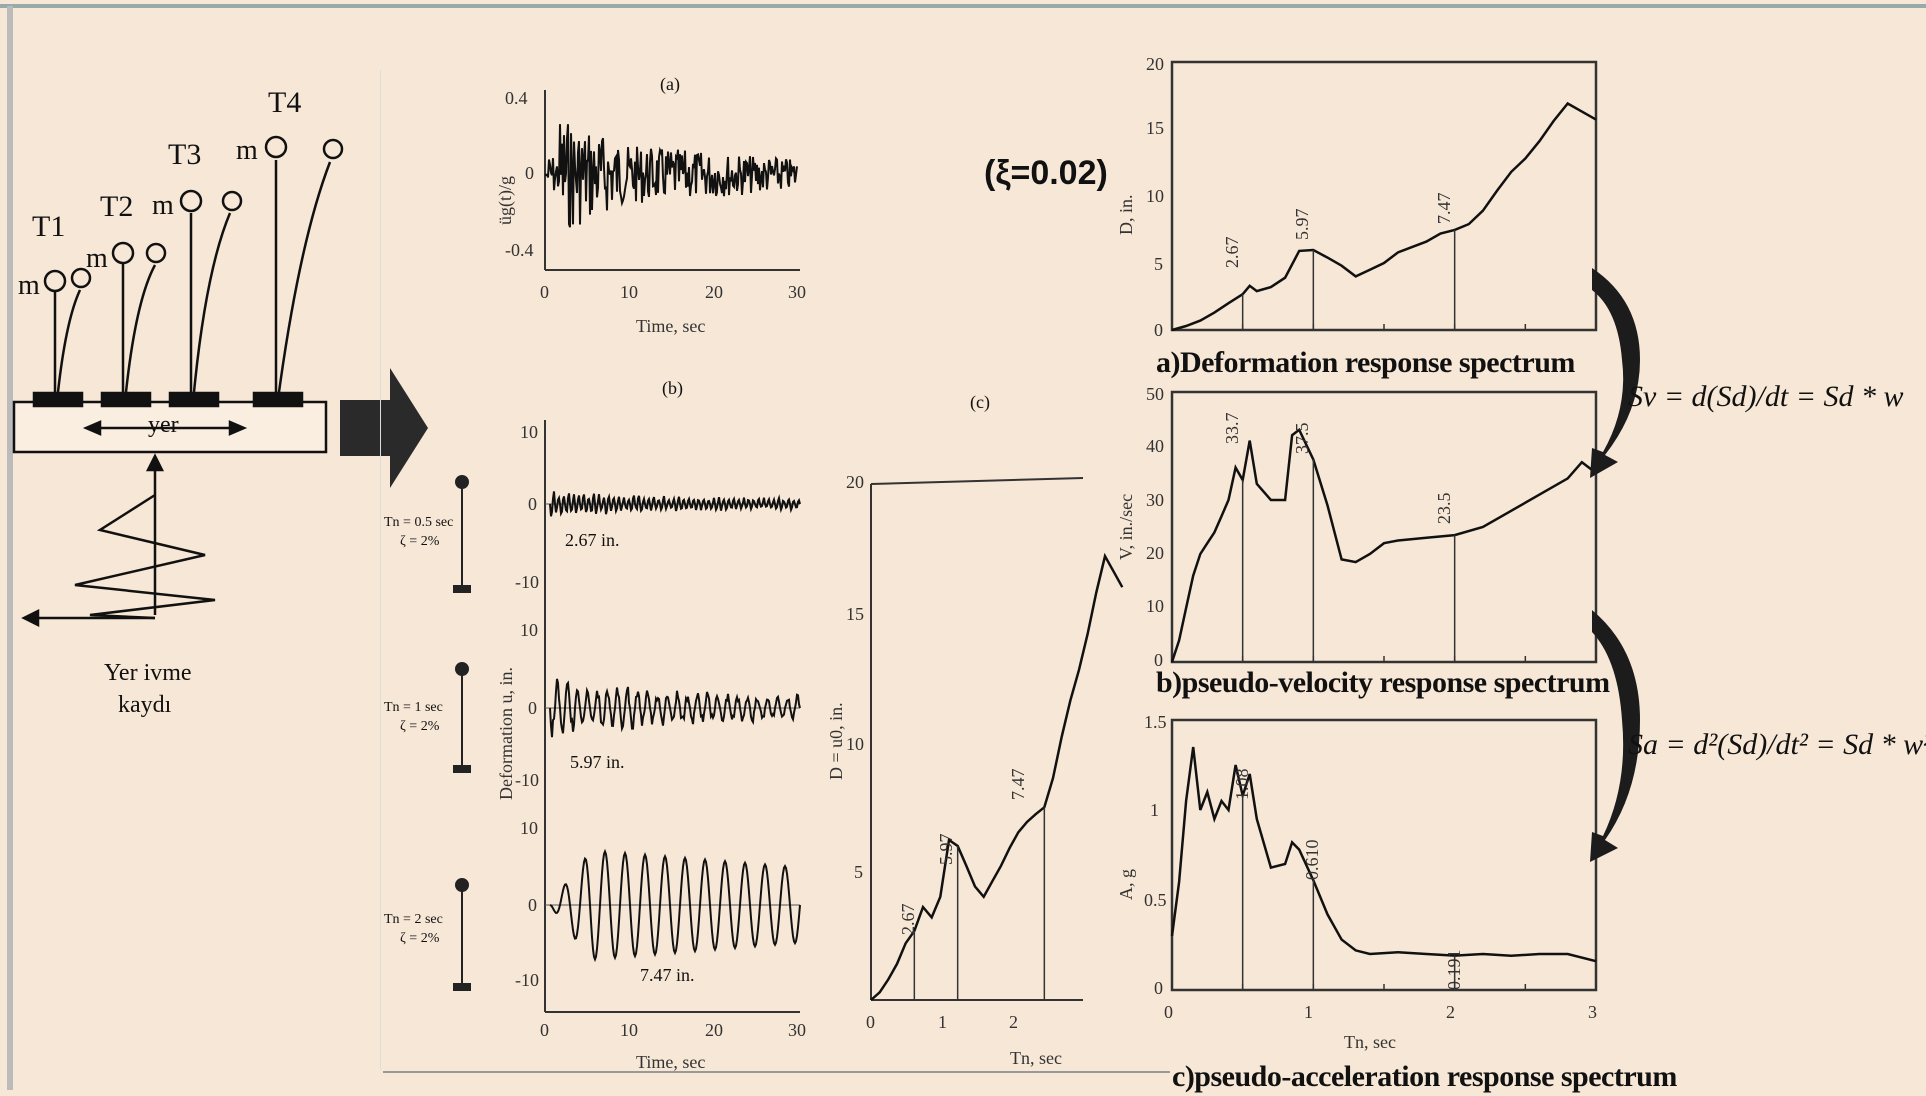  Describe the element at coordinates (797, 1030) in the screenshot. I see `def-xtick-30: 30` at that location.